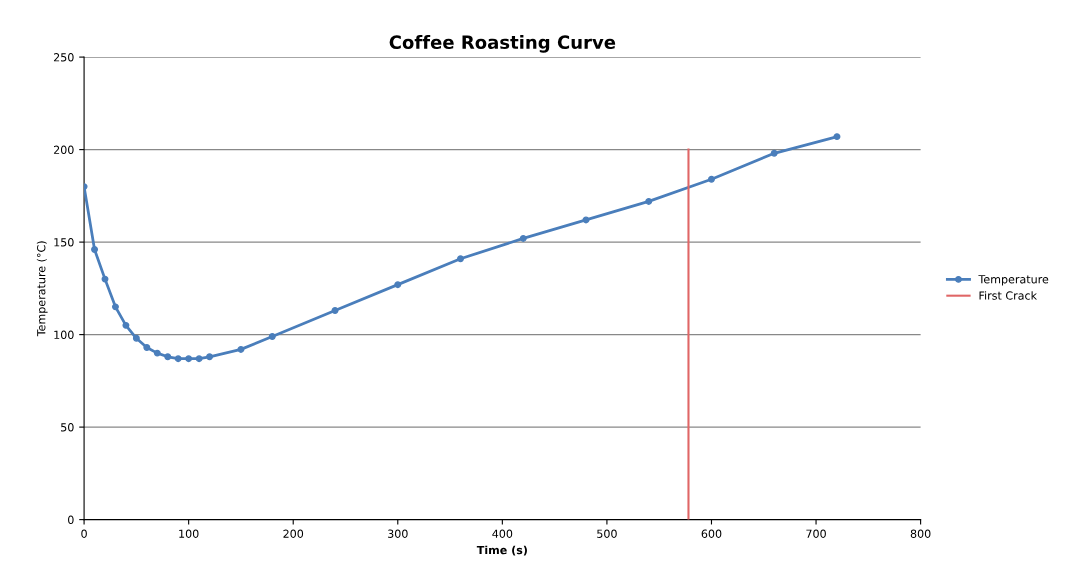 The height and width of the screenshot is (571, 1078). I want to click on x-tick-label: 200, so click(293, 533).